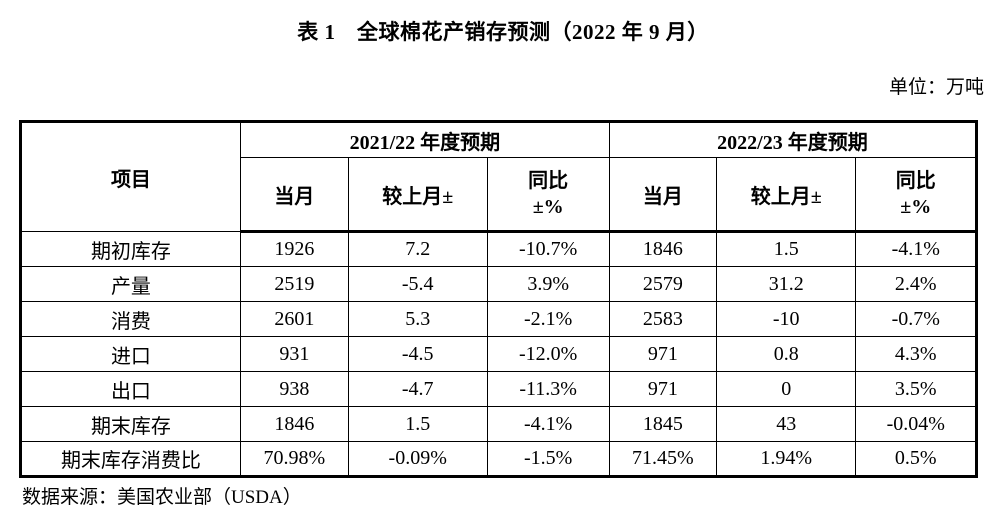 The width and height of the screenshot is (1006, 512). What do you see at coordinates (786, 195) in the screenshot?
I see `header-vsprev-2223: 较上月±` at bounding box center [786, 195].